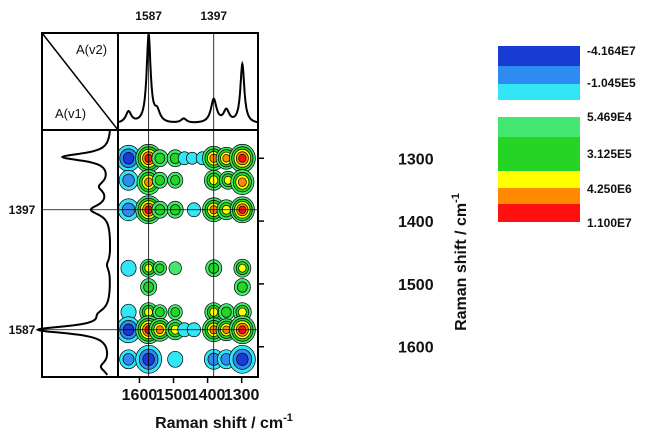 Image resolution: width=650 pixels, height=436 pixels. I want to click on legend-label: 3.125E5, so click(609, 154).